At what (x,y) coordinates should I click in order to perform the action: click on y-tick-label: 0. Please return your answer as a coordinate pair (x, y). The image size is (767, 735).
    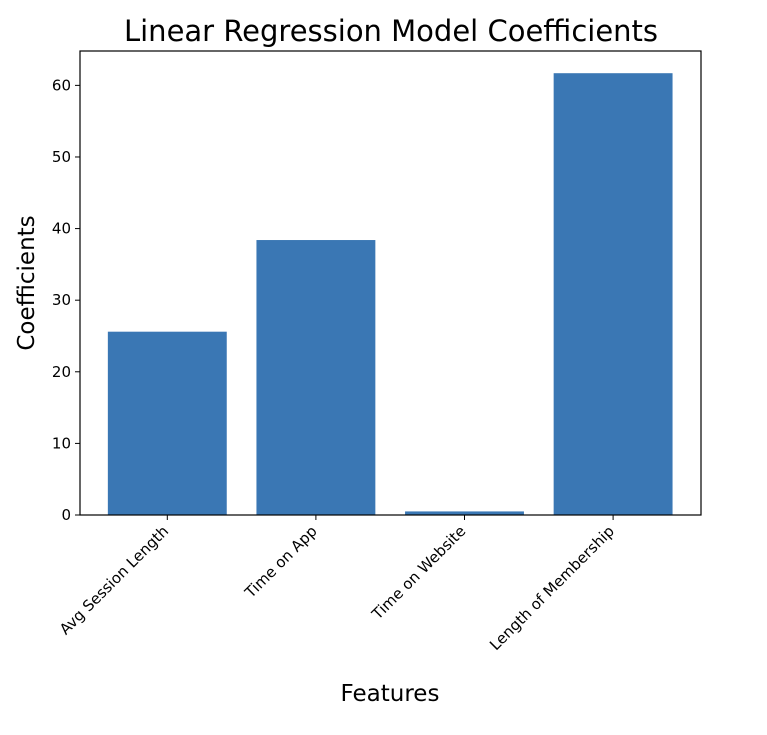
    Looking at the image, I should click on (66, 515).